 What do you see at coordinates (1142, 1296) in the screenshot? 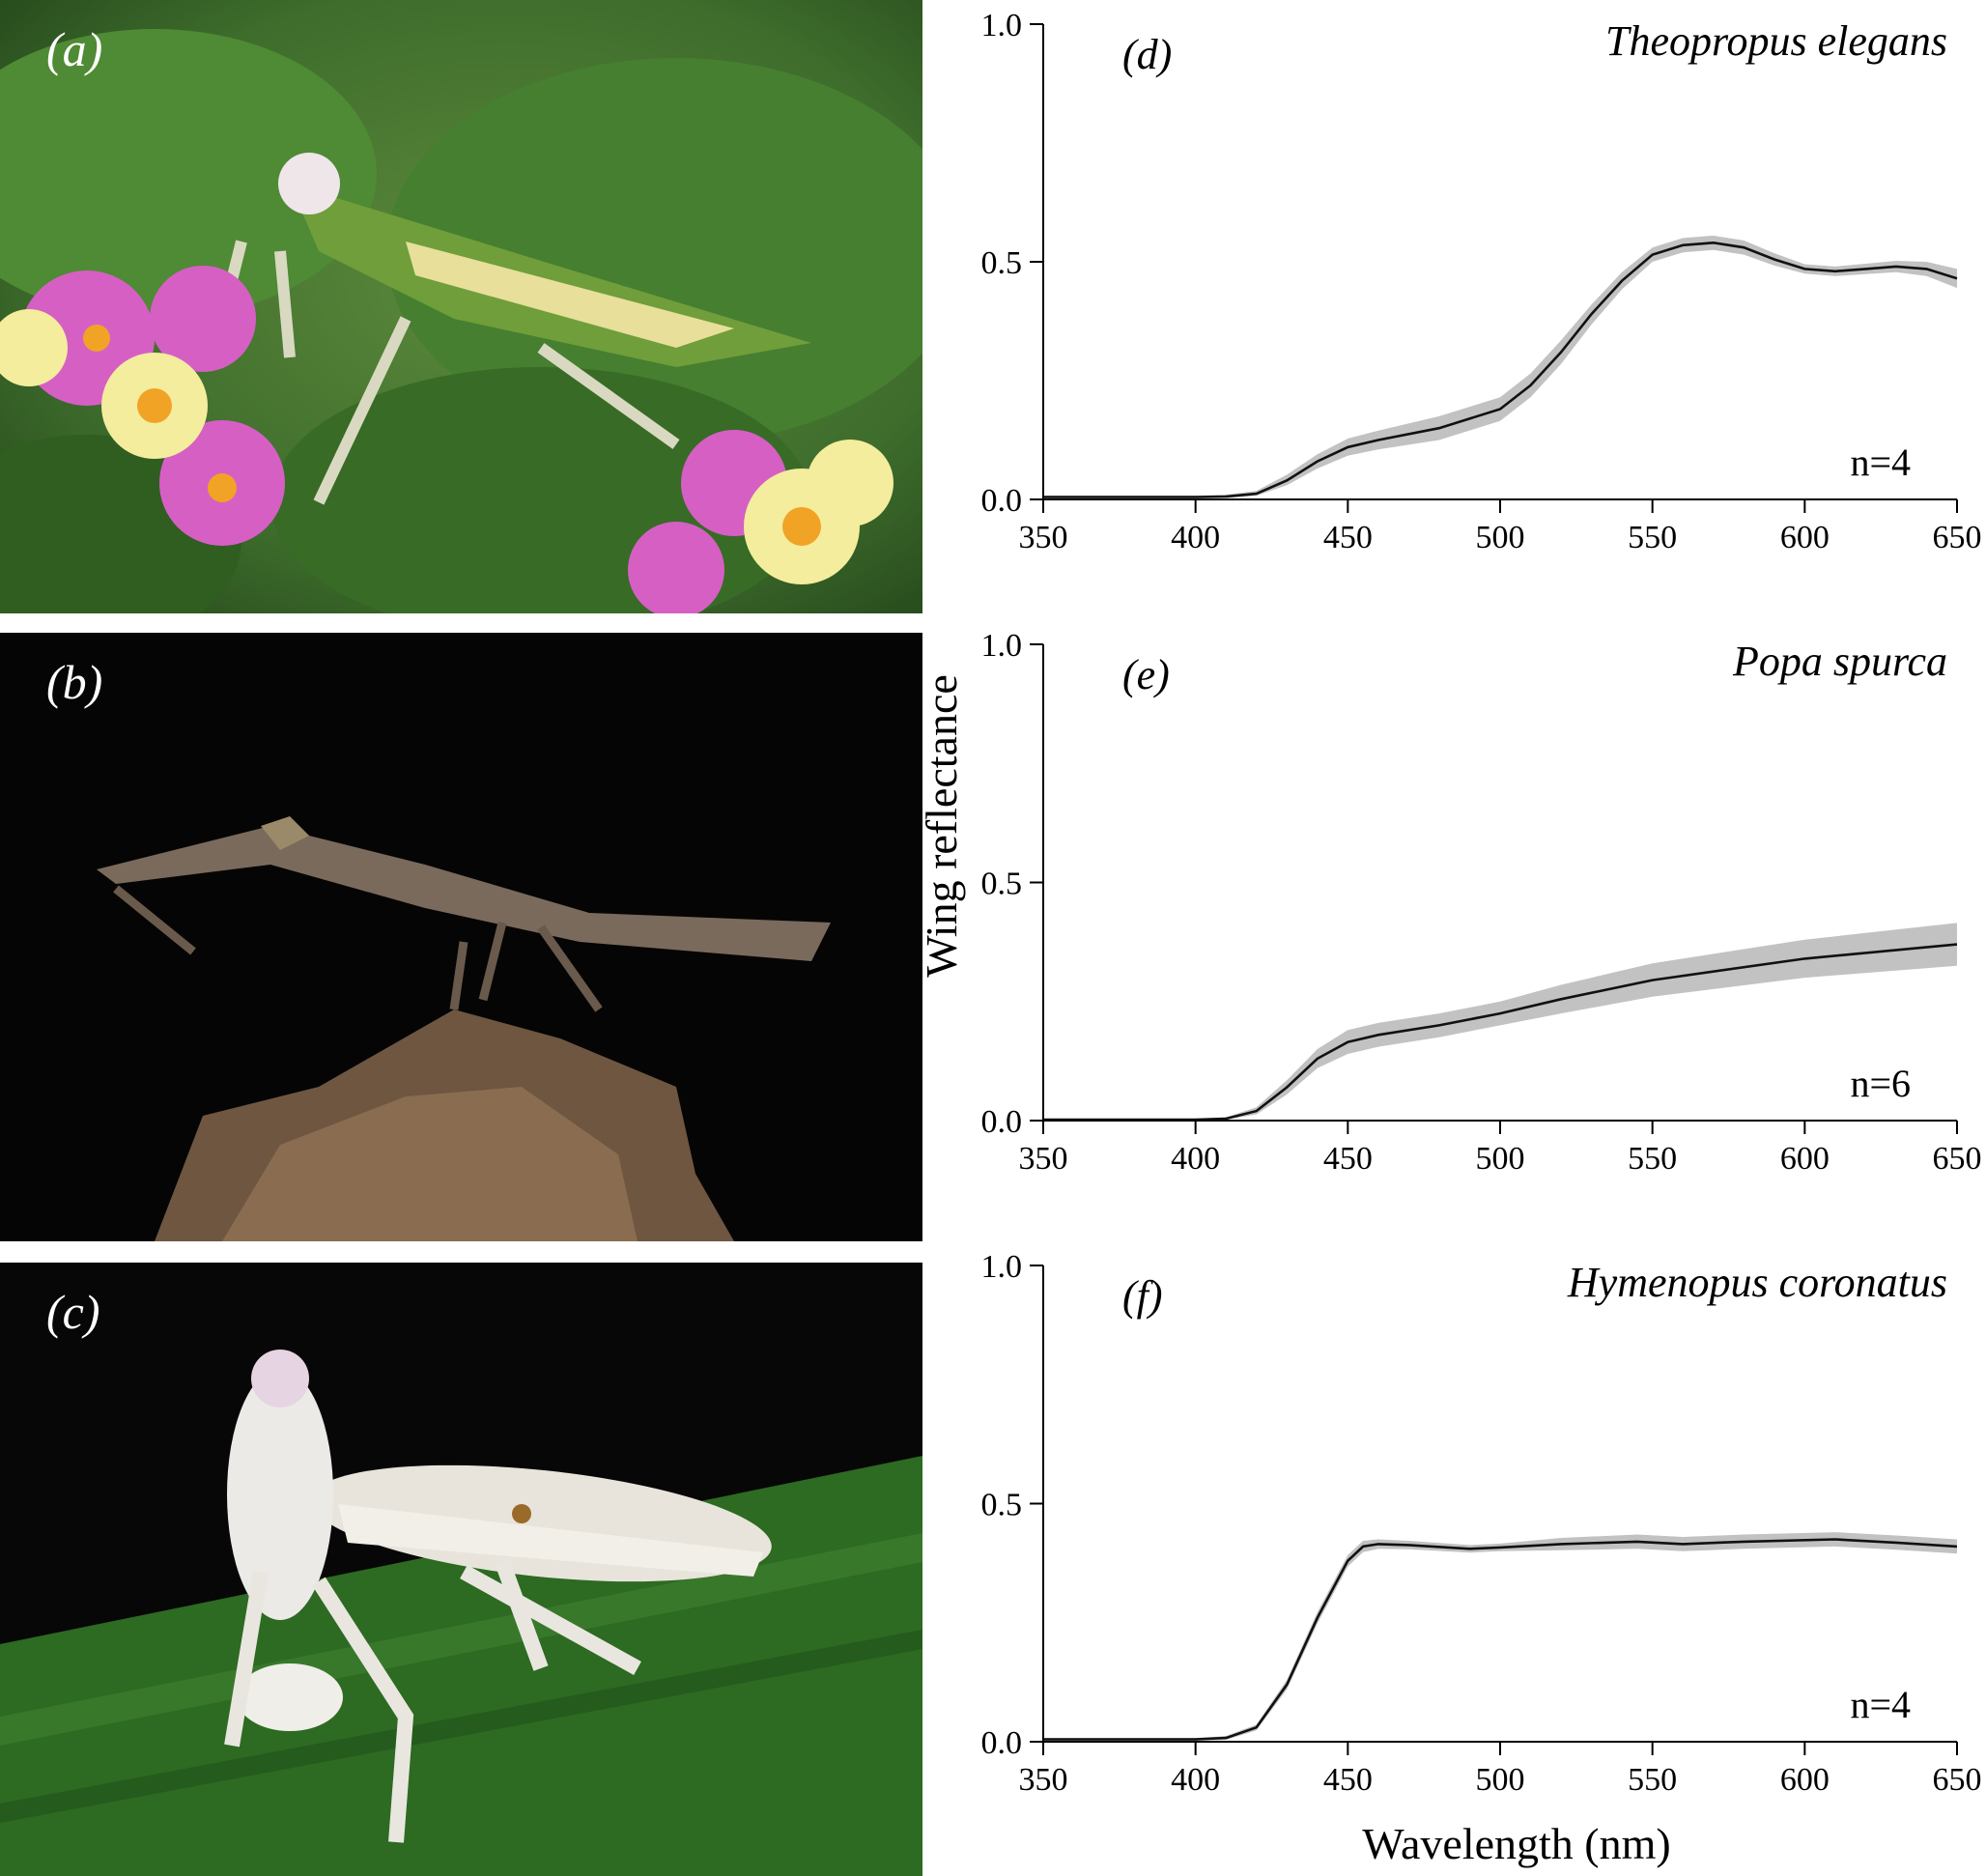
I see `panel-label: (f)` at bounding box center [1142, 1296].